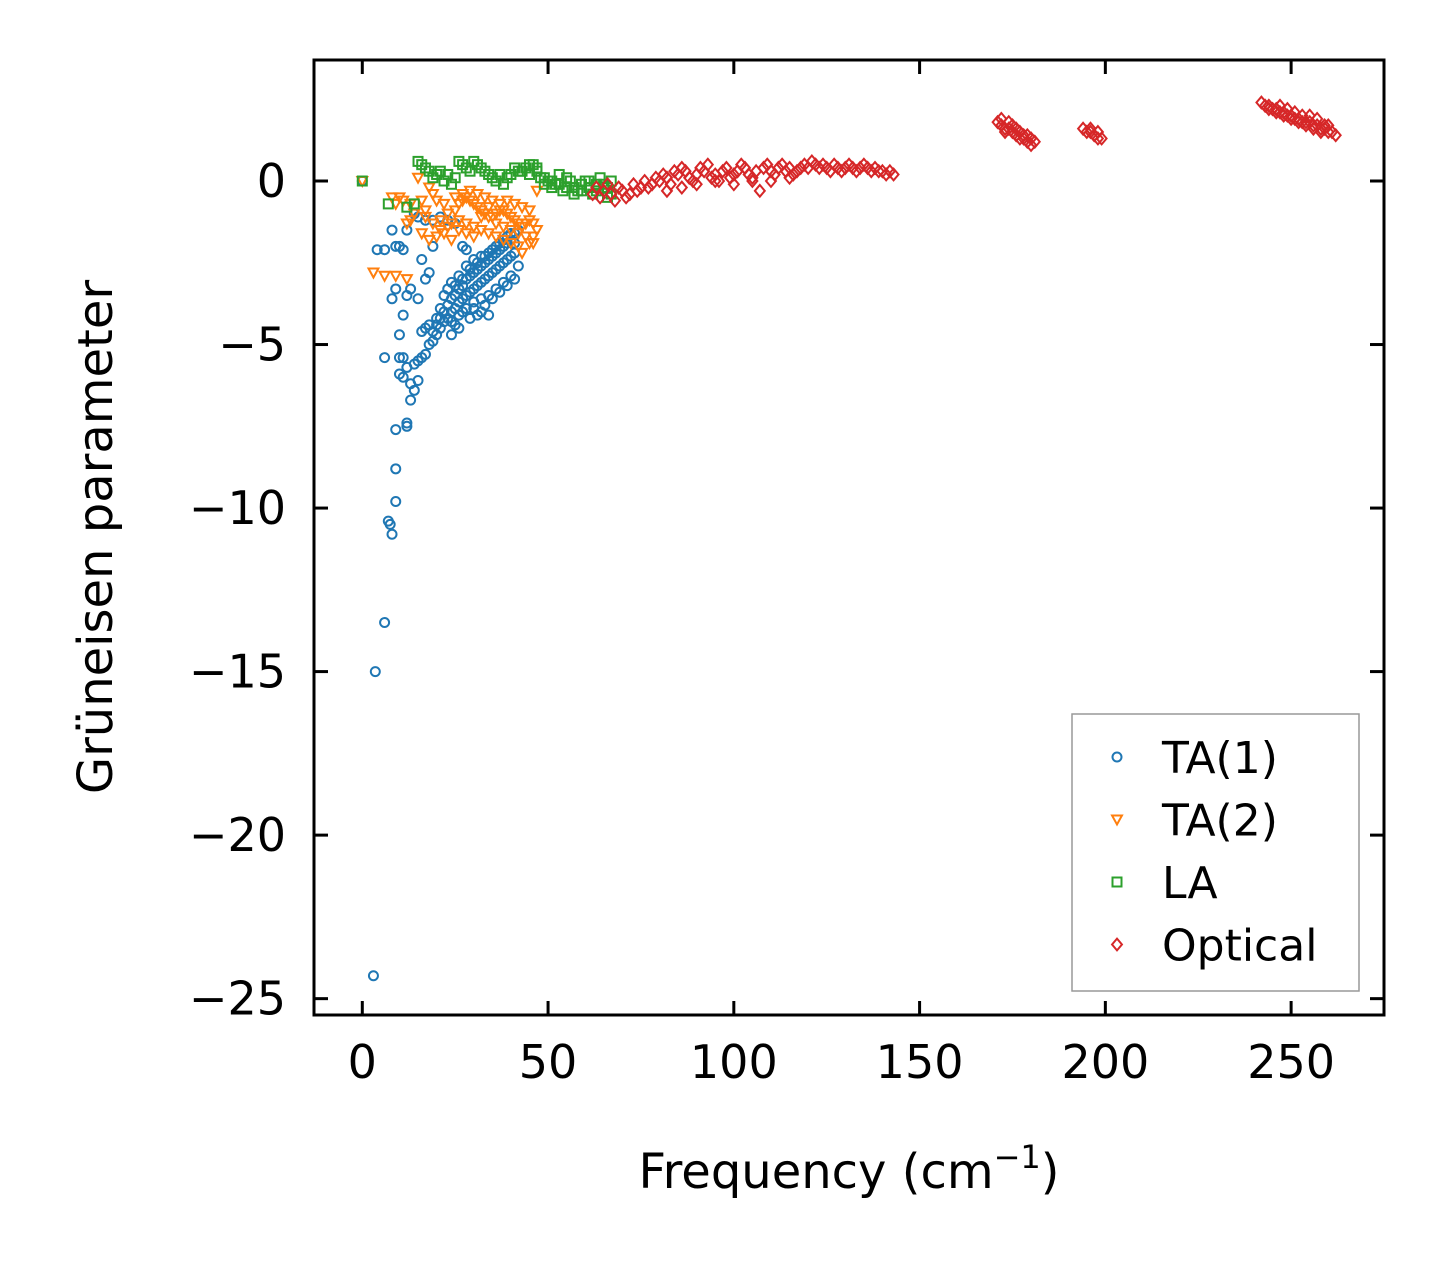 Image resolution: width=1443 pixels, height=1264 pixels. I want to click on x-tick-label: 0, so click(362, 1062).